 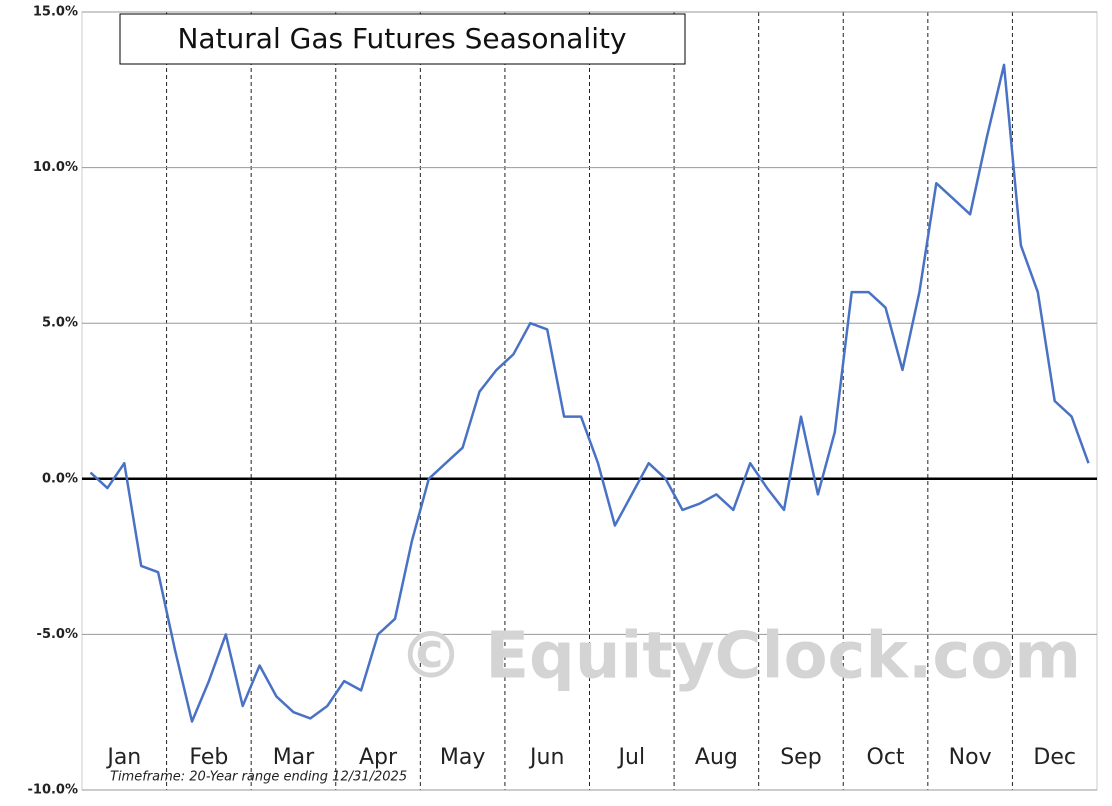 I want to click on x-tick-label: Apr, so click(x=378, y=757).